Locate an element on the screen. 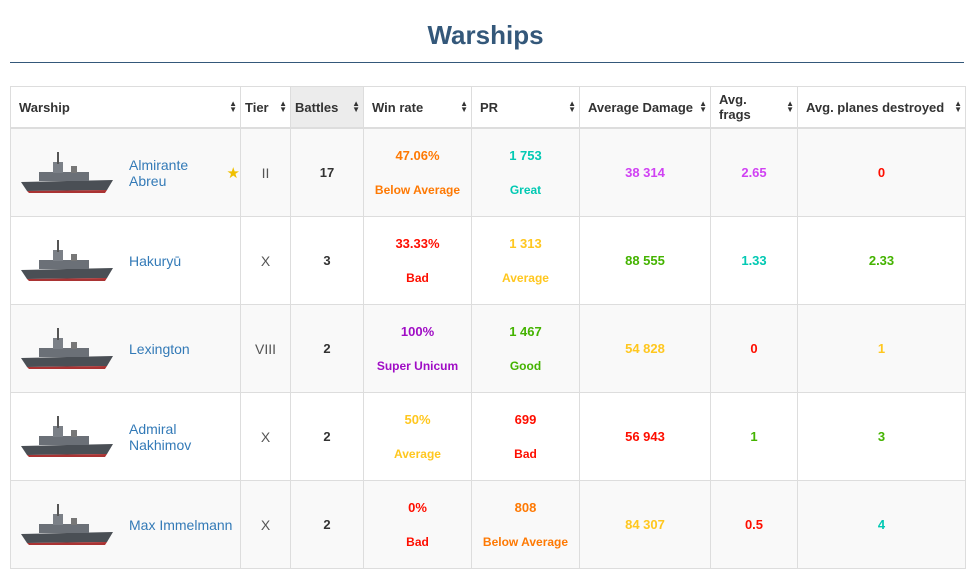 This screenshot has height=569, width=971. column-label: Avg. planes destroyed is located at coordinates (875, 107).